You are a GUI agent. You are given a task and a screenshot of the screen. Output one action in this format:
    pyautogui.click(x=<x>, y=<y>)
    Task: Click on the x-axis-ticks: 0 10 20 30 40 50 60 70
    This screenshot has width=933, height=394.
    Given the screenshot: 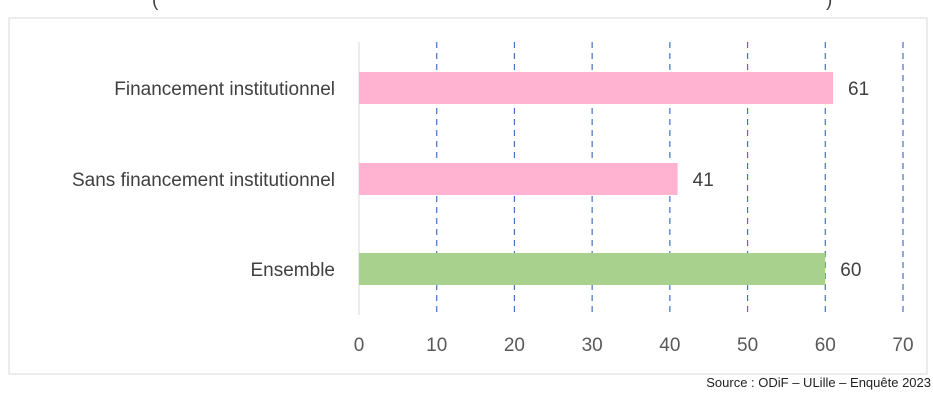 What is the action you would take?
    pyautogui.click(x=634, y=345)
    